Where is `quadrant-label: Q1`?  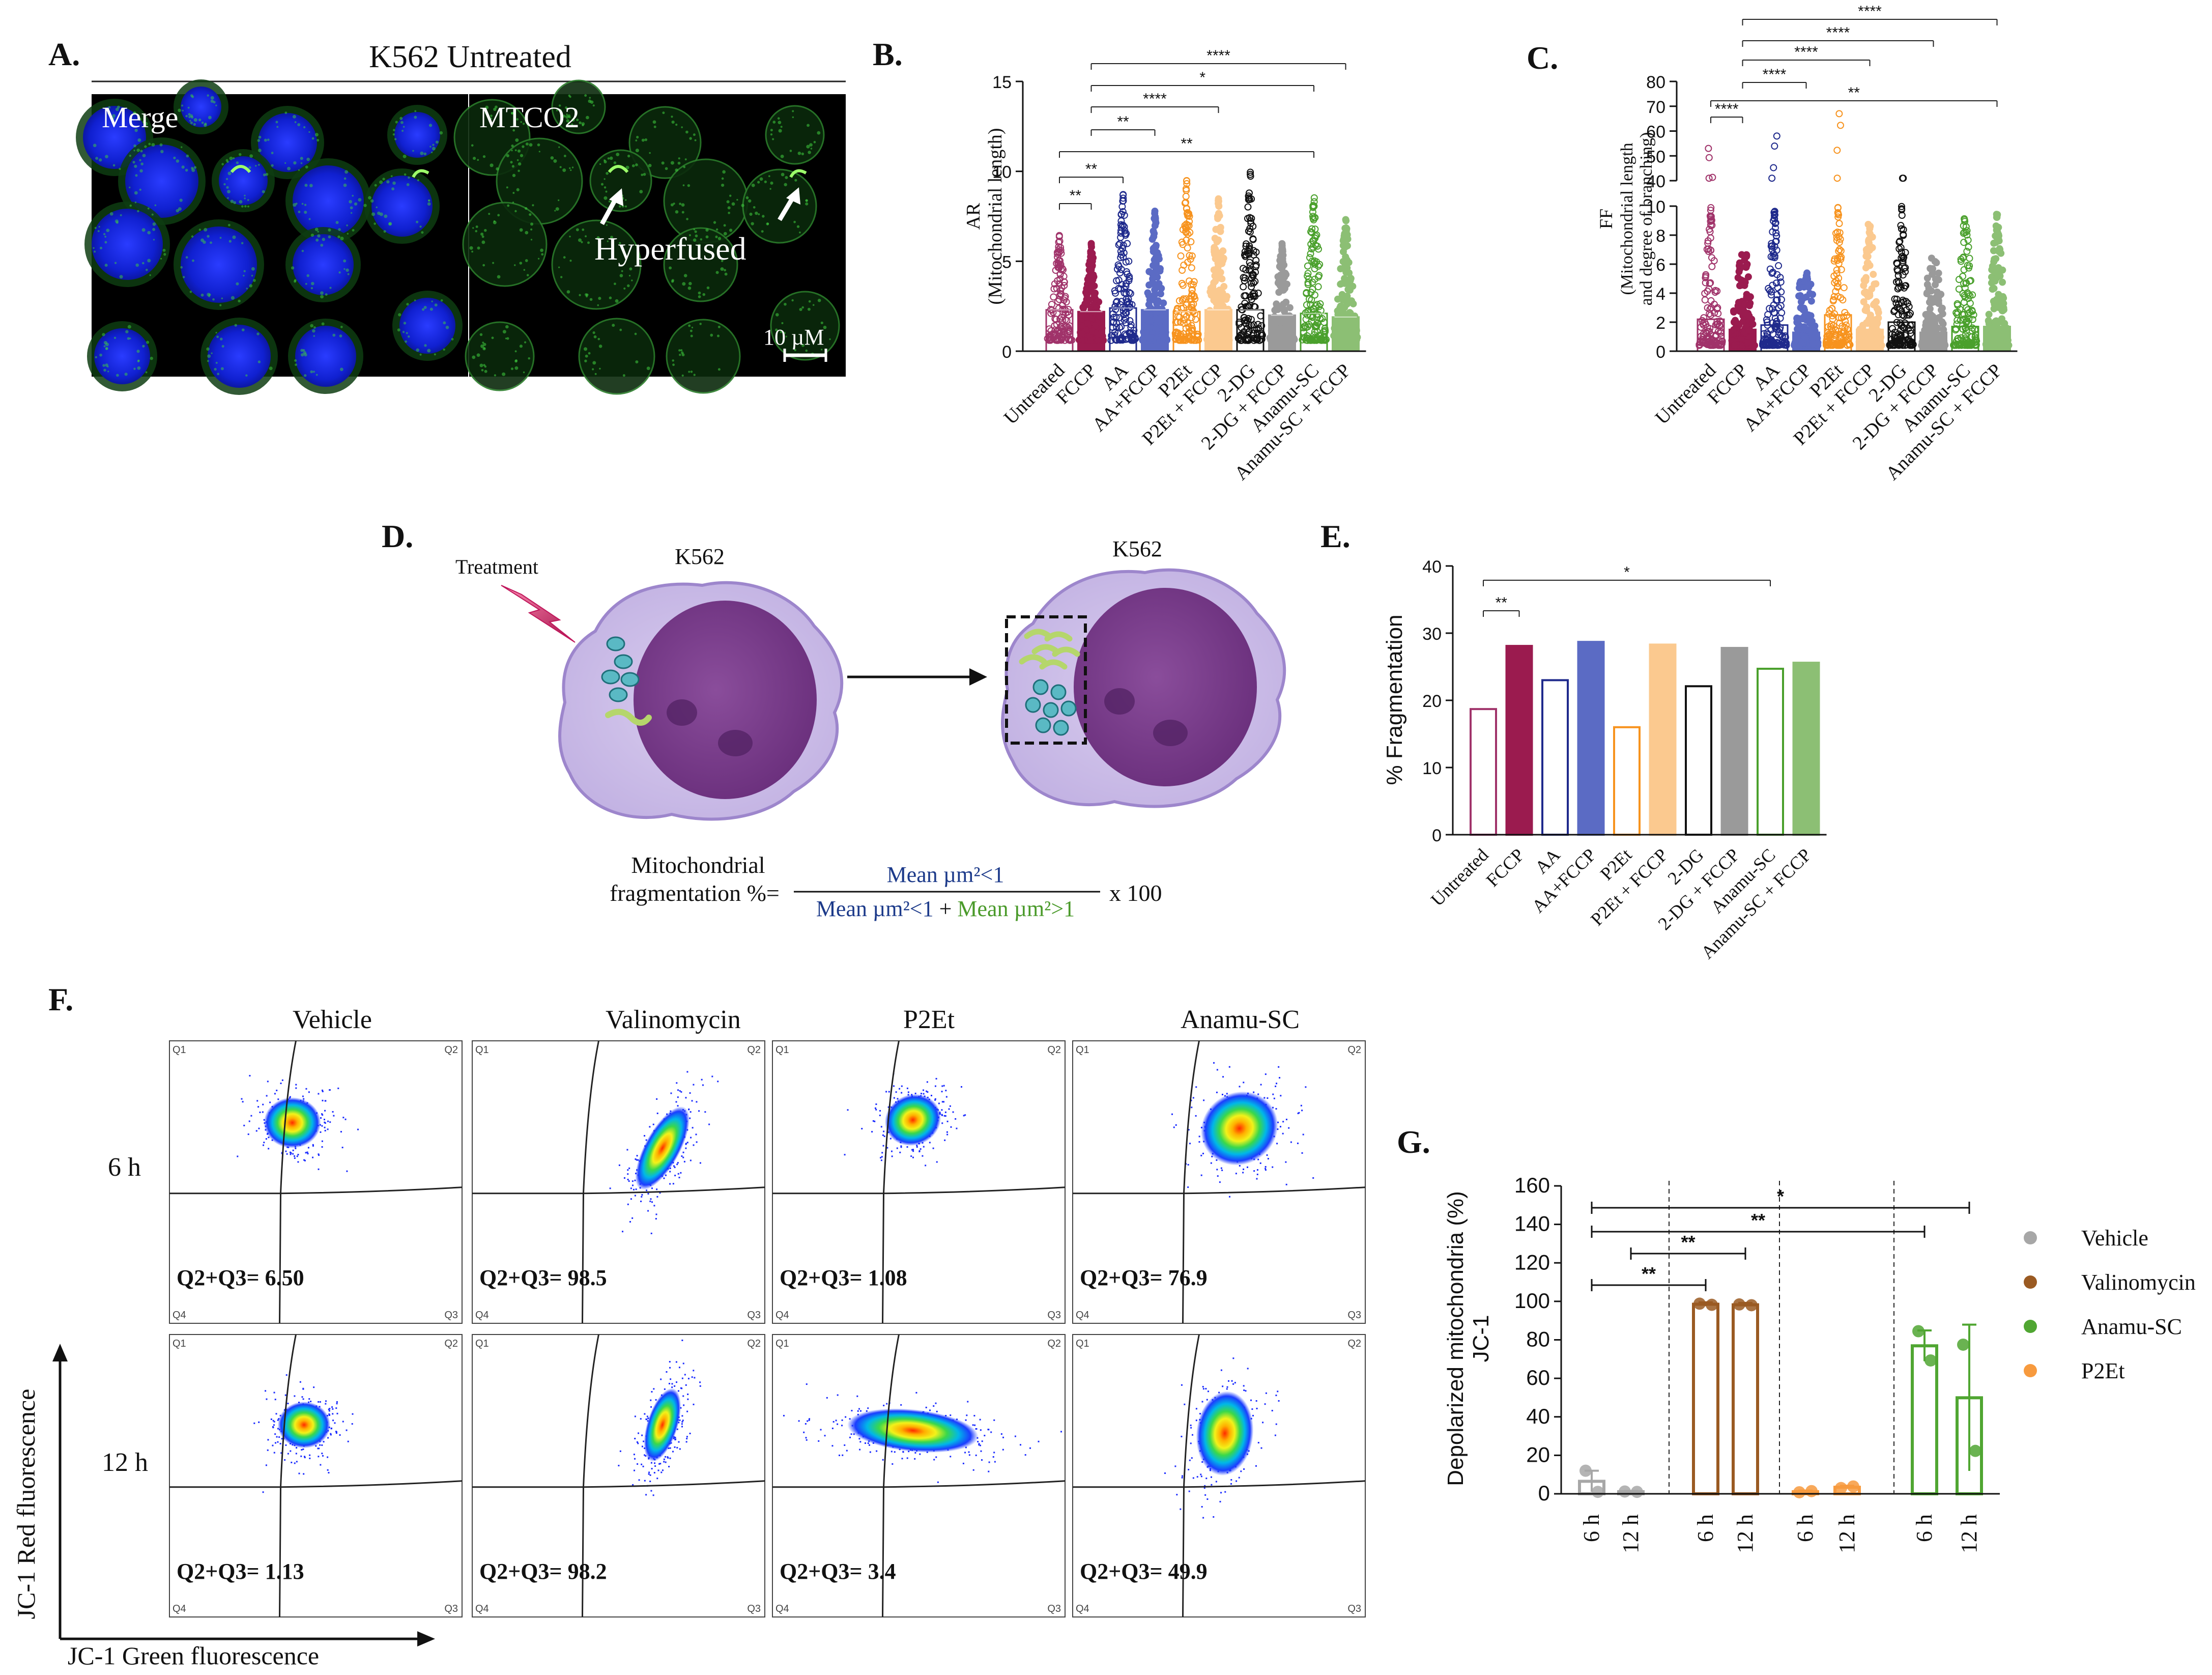
quadrant-label: Q1 is located at coordinates (1083, 1050).